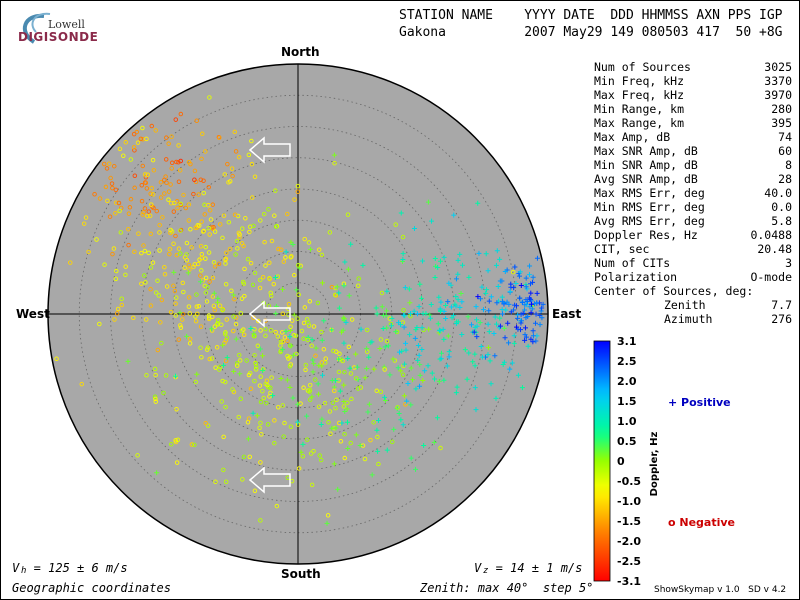 This screenshot has height=600, width=800. I want to click on header-values: Gakona 2007 May29 149 080503 417 50 +8G, so click(591, 32).